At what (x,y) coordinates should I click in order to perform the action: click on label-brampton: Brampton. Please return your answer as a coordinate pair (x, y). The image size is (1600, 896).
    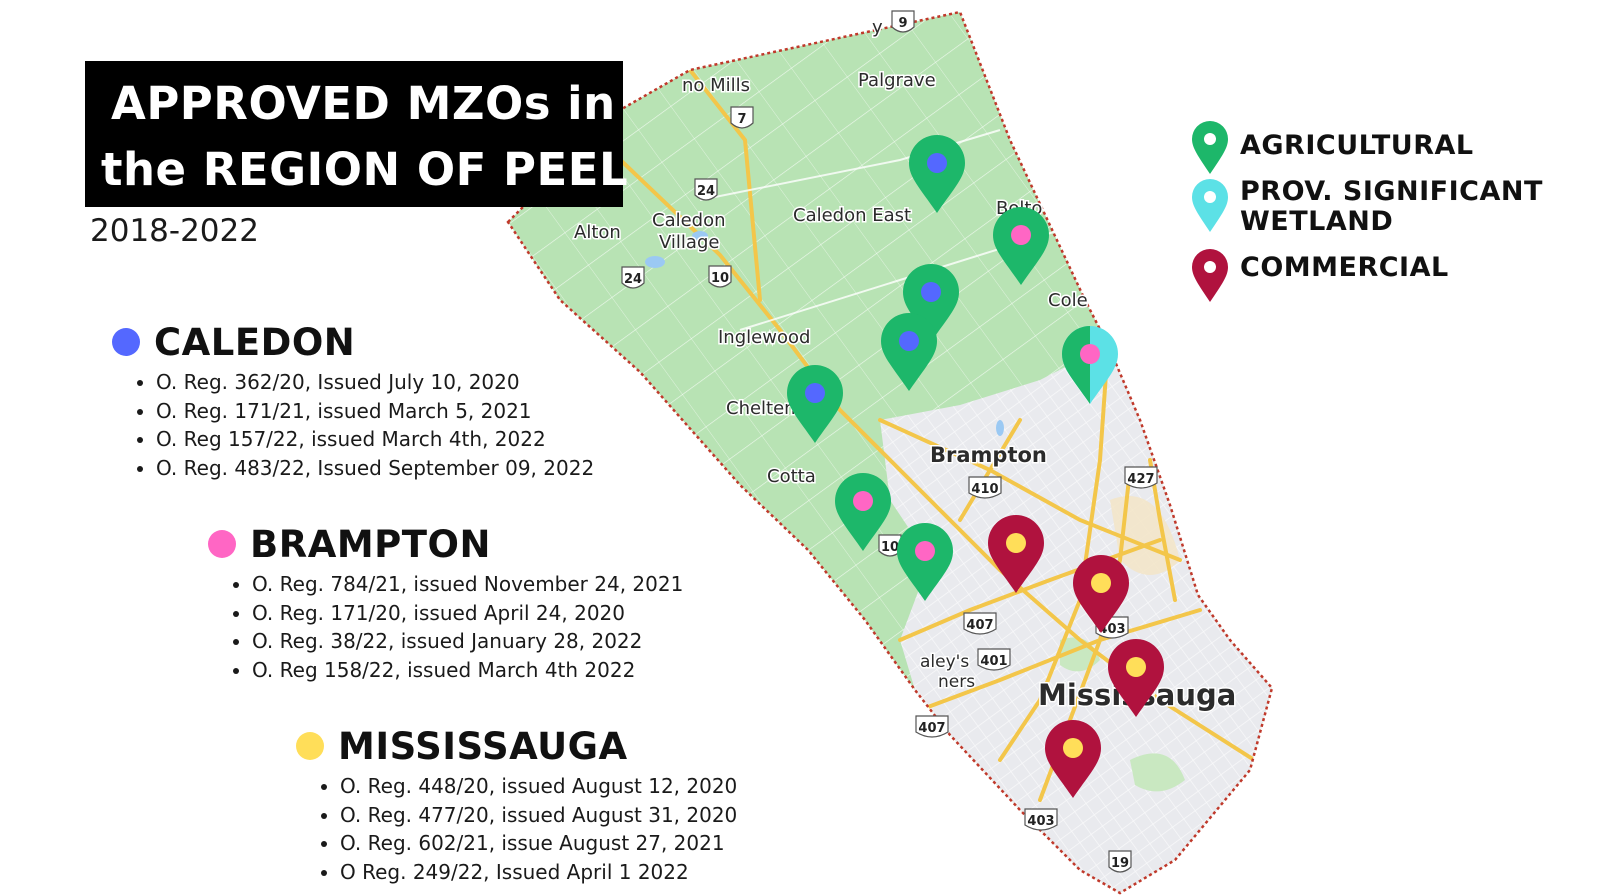
    Looking at the image, I should click on (988, 455).